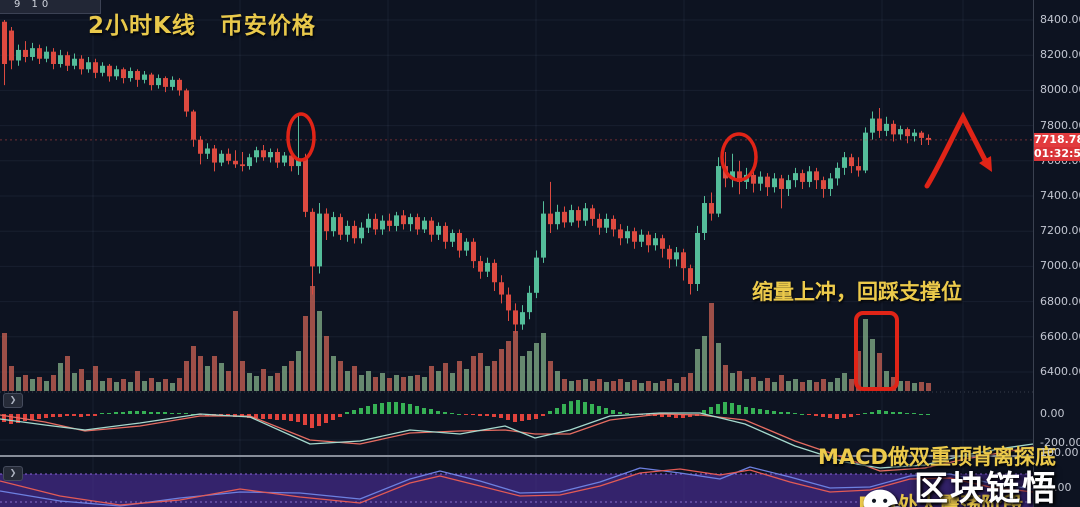 This screenshot has height=507, width=1080. I want to click on watermark: 区块链悟空, so click(971, 484).